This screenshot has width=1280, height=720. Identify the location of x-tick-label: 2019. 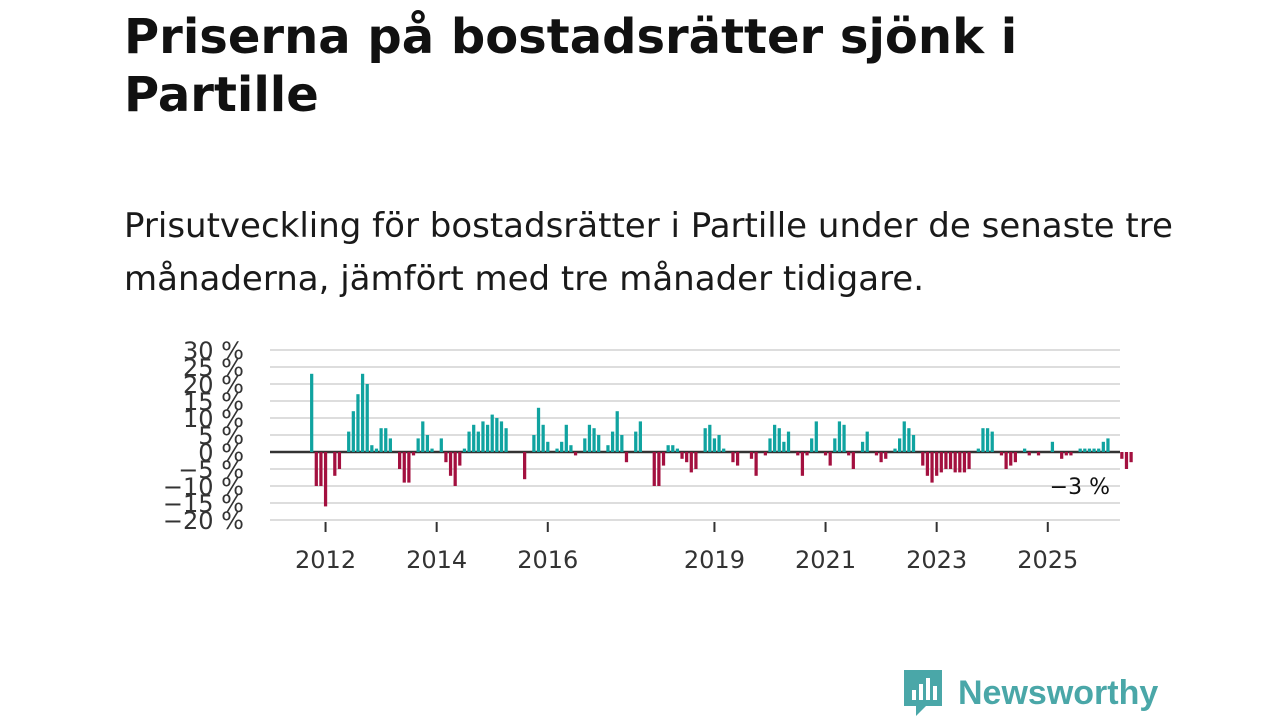
(714, 560).